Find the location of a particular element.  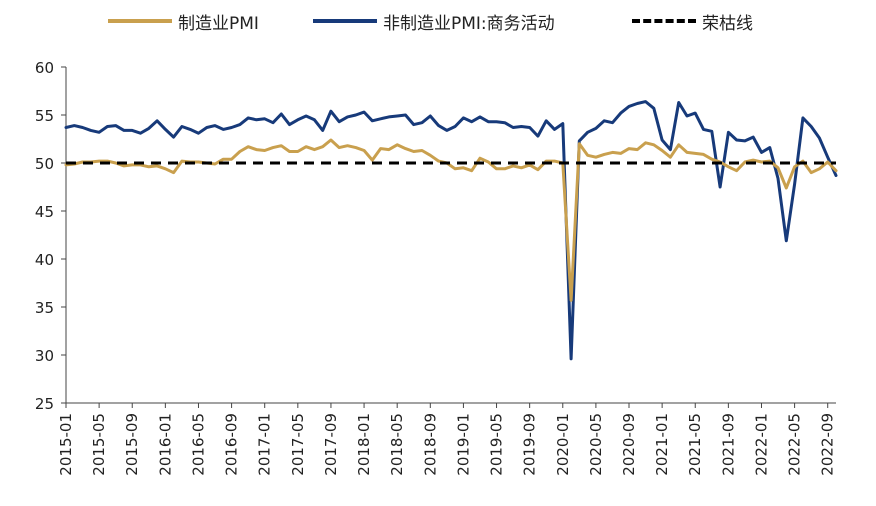

legend-item-manufacturing: 制造业PMI is located at coordinates (183, 21).